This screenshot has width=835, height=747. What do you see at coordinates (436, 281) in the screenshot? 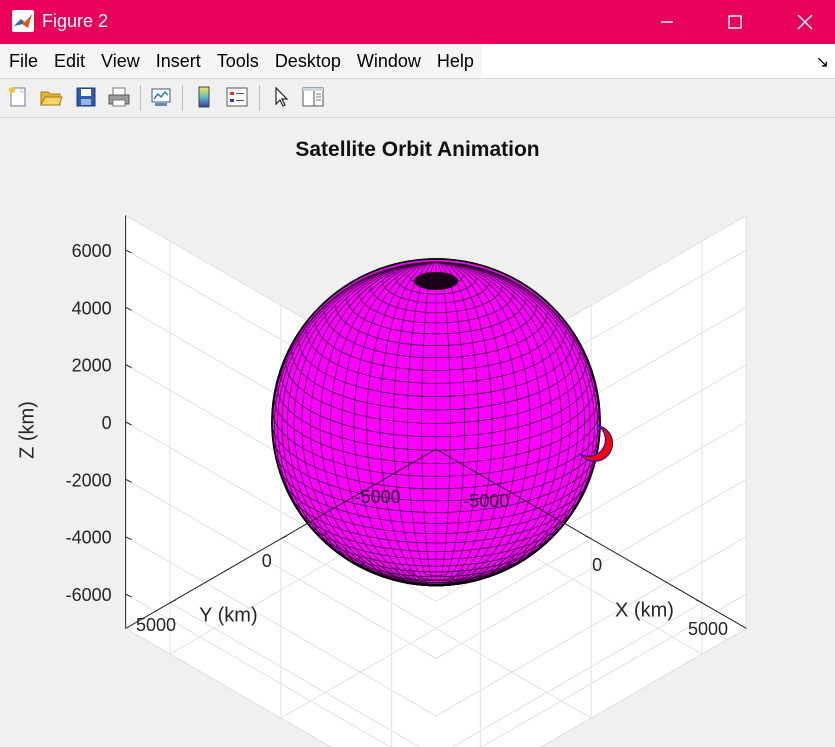
I see `north-pole-cap` at bounding box center [436, 281].